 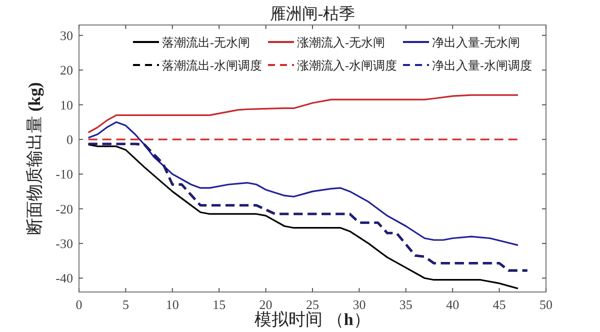 What do you see at coordinates (546, 304) in the screenshot?
I see `x-tick-label: 50` at bounding box center [546, 304].